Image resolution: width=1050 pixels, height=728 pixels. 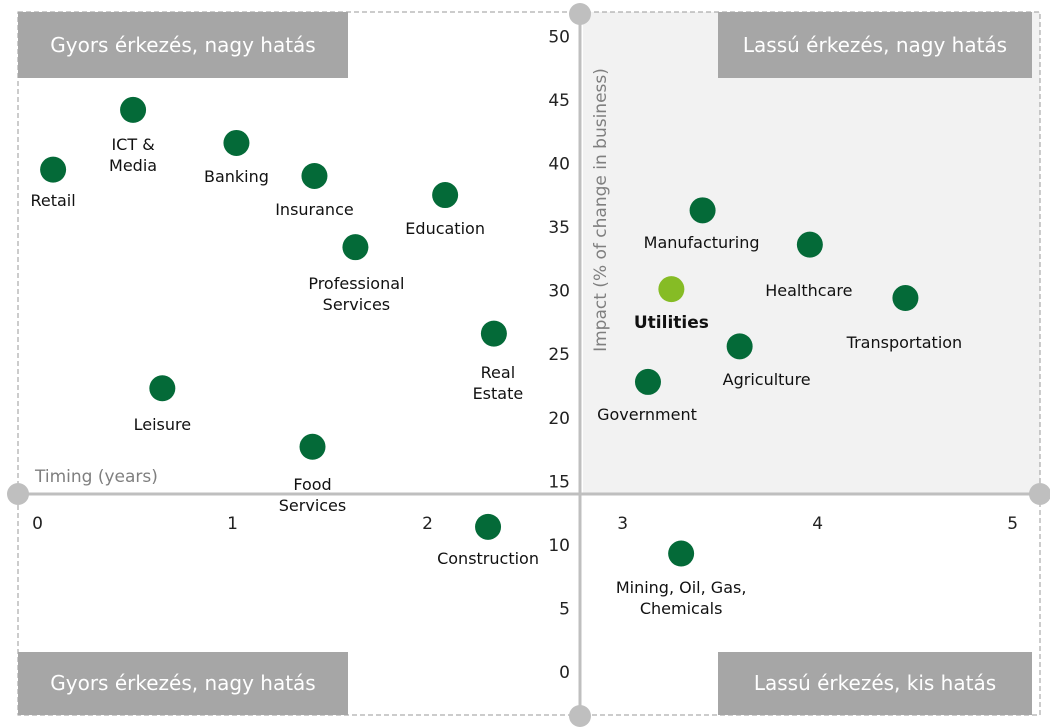 I want to click on y-tick-label: 25, so click(x=559, y=355).